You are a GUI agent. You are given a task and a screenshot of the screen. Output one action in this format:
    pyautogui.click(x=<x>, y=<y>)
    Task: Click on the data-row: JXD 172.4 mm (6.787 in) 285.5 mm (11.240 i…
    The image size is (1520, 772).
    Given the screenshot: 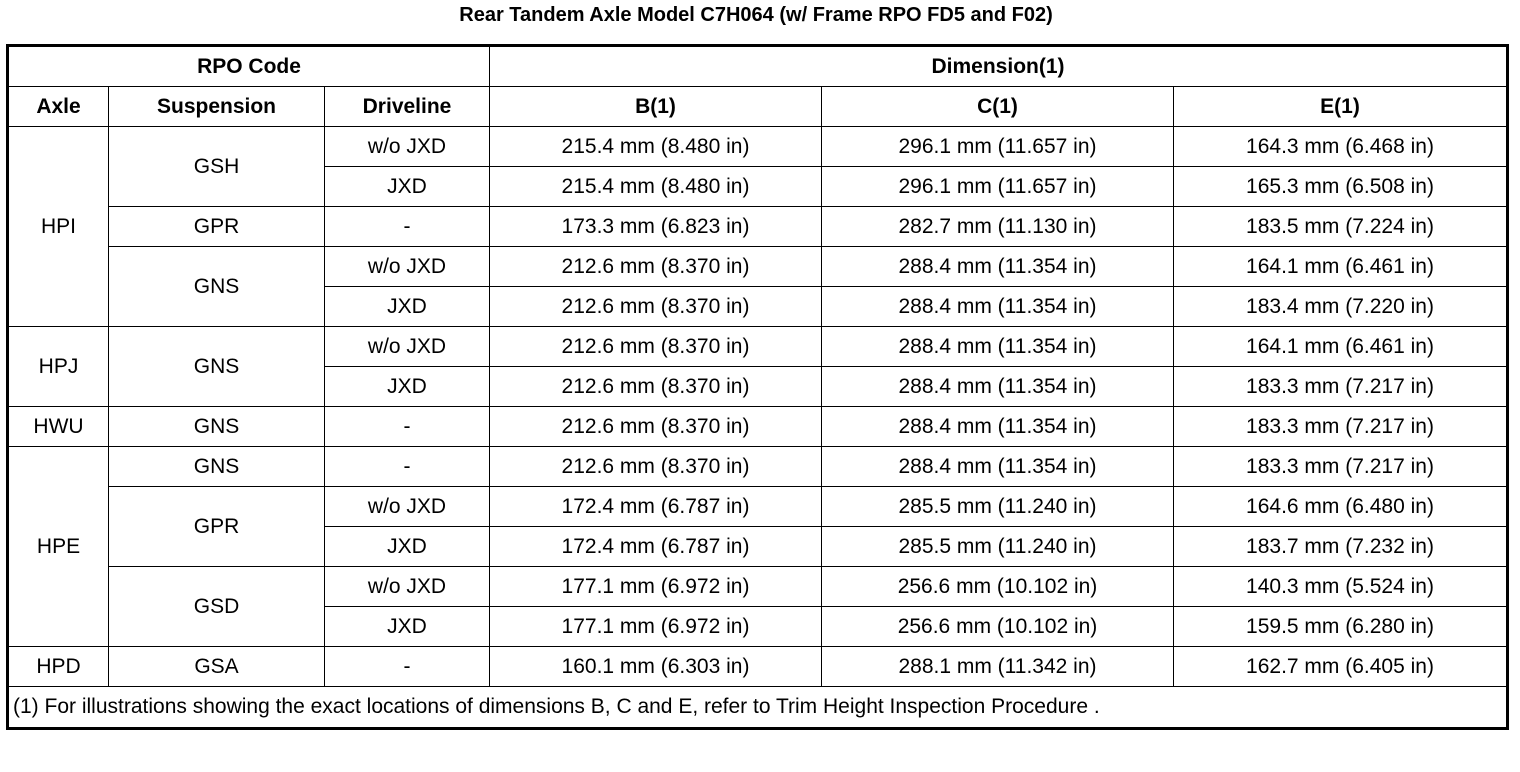 What is the action you would take?
    pyautogui.click(x=758, y=546)
    